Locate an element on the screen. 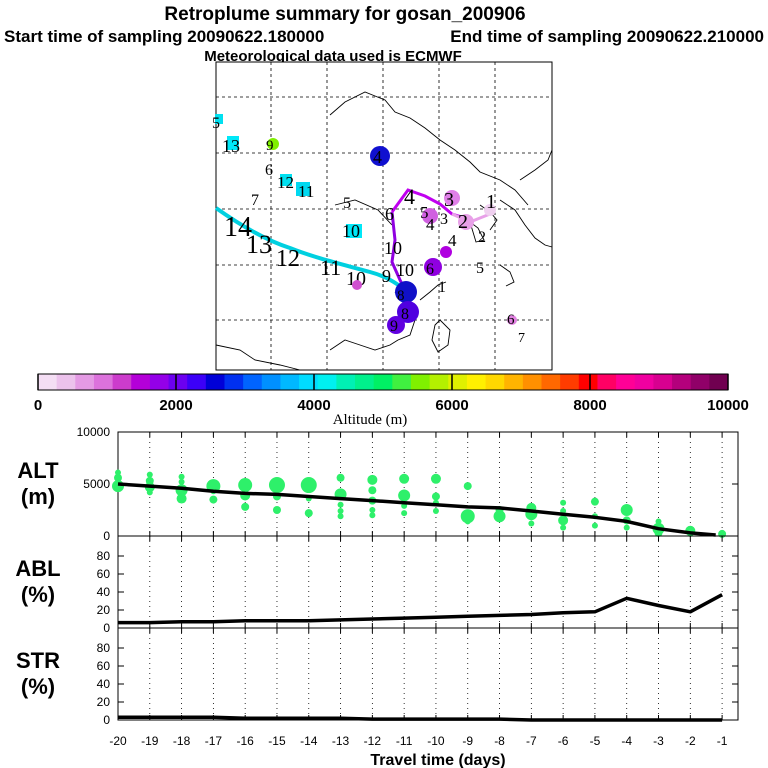 The width and height of the screenshot is (768, 768). panel-abl: 0 20 40 60 80 ABL(%) is located at coordinates (377, 585).